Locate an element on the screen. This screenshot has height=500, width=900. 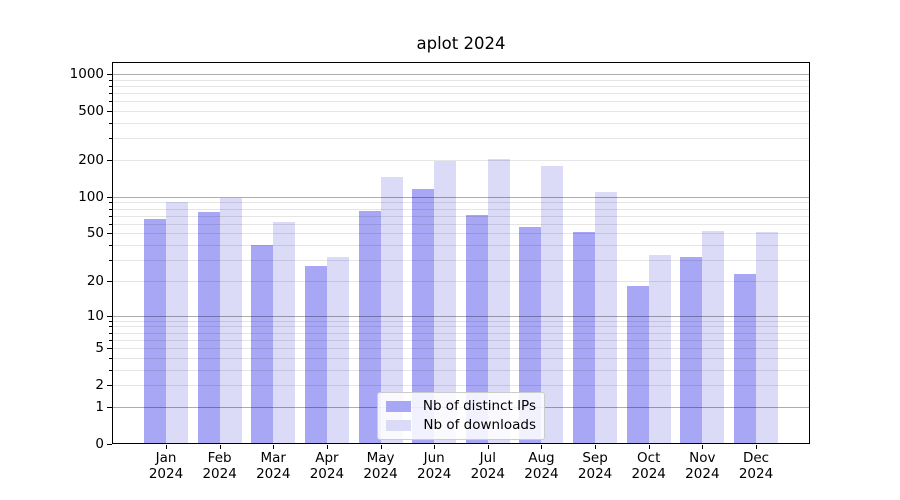
y-tick-label-20: 20 is located at coordinates (95, 280).